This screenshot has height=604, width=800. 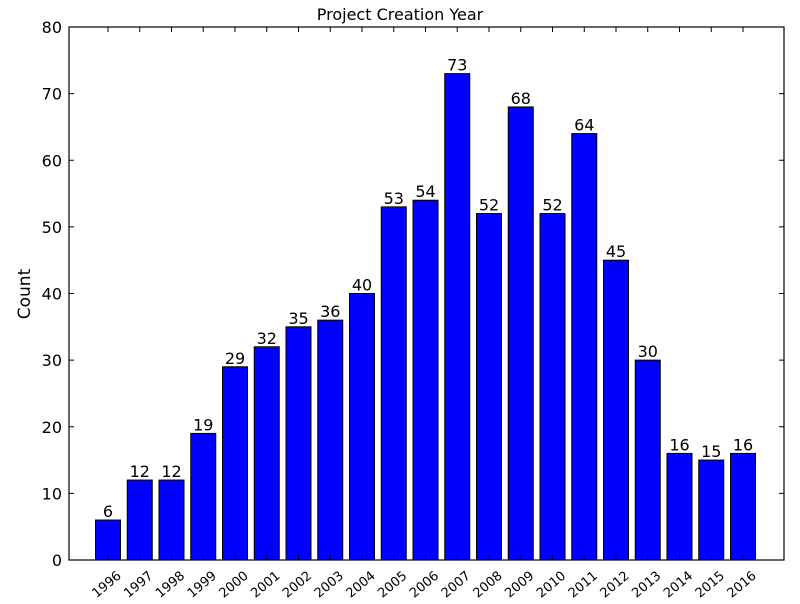 I want to click on y-axis-label: Count, so click(x=25, y=293).